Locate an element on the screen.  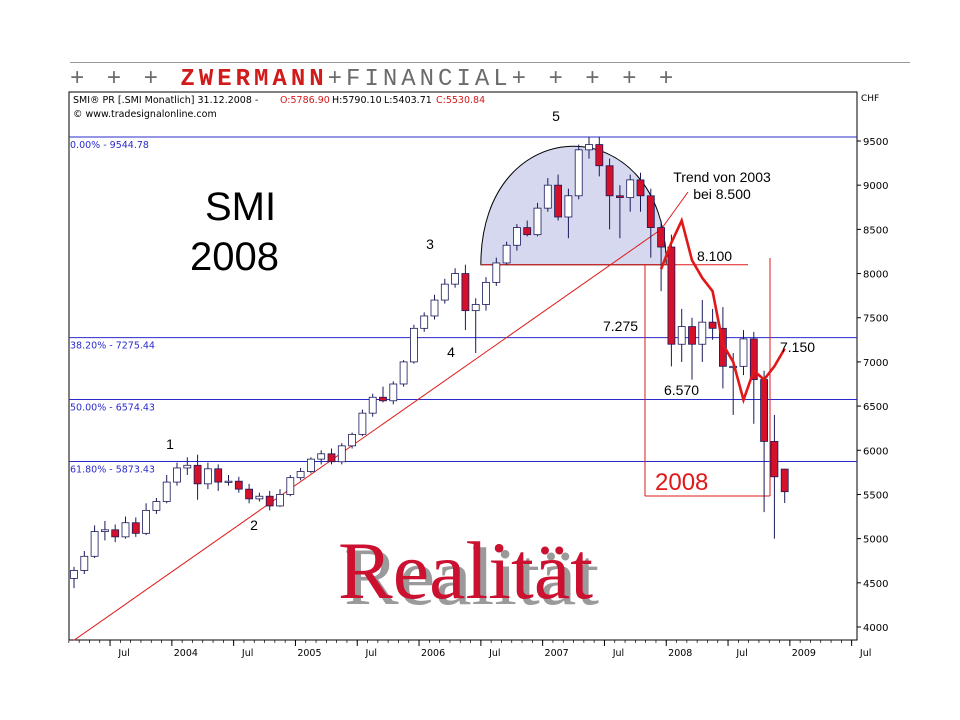
banner-brand: ZWERMANN is located at coordinates (254, 79).